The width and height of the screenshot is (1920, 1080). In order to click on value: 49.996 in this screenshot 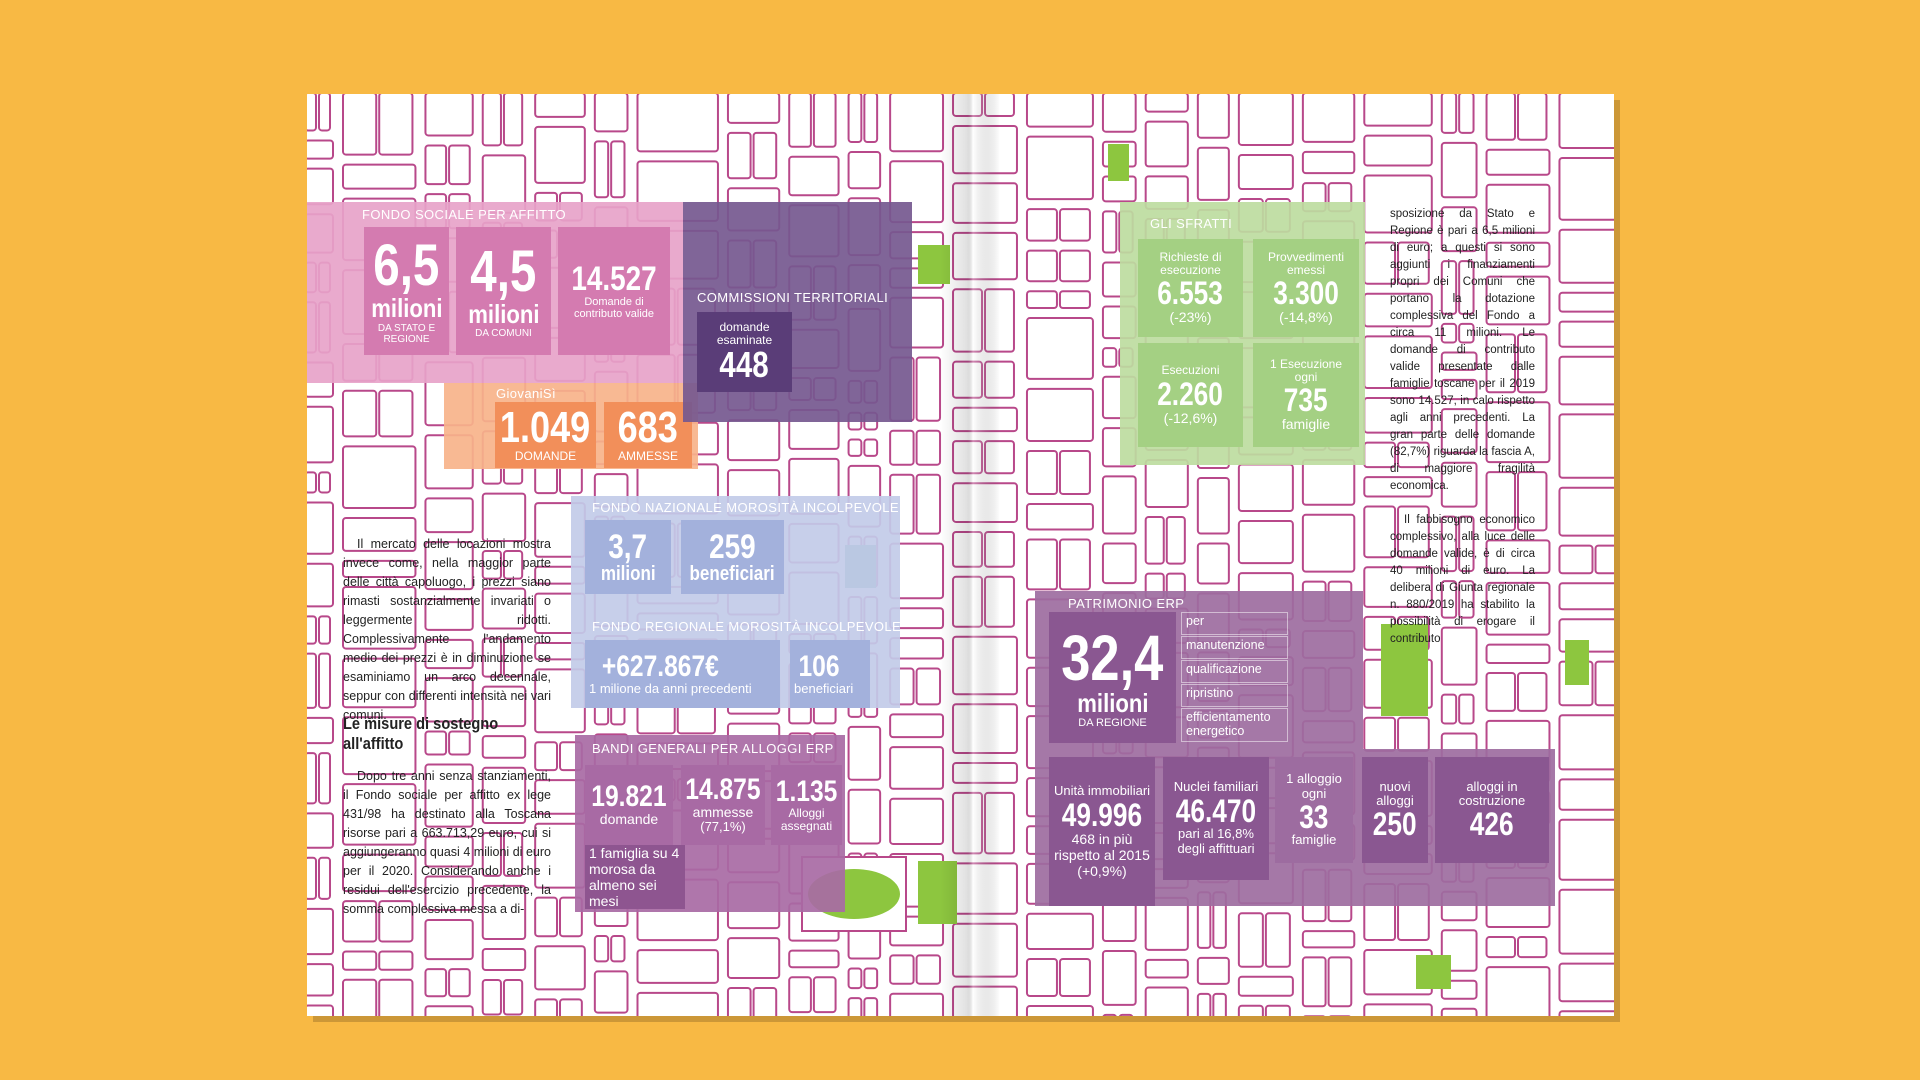, I will do `click(1102, 814)`.